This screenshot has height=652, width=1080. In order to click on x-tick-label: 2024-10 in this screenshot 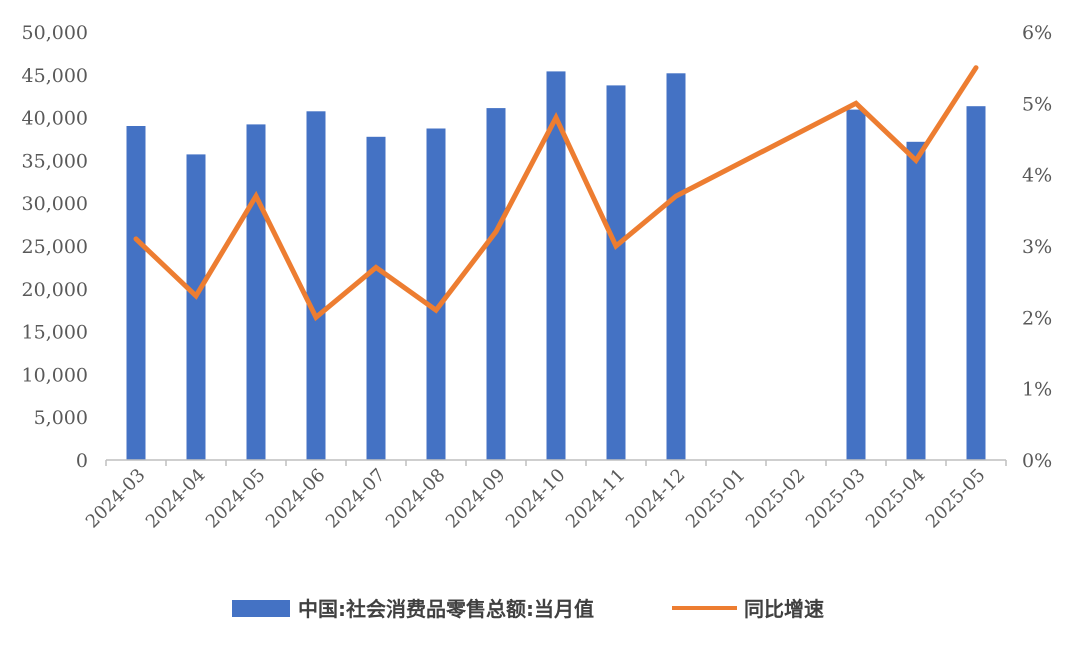, I will do `click(536, 499)`.